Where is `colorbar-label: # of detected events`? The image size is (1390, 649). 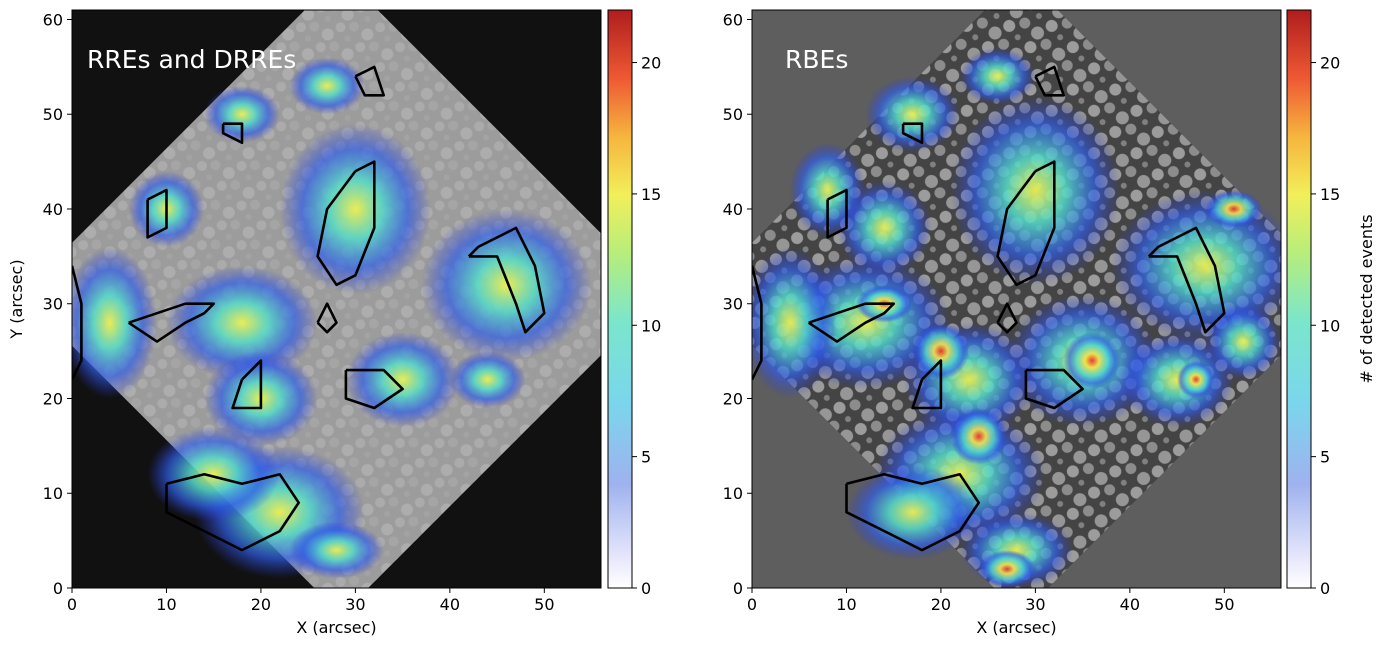
colorbar-label: # of detected events is located at coordinates (1366, 298).